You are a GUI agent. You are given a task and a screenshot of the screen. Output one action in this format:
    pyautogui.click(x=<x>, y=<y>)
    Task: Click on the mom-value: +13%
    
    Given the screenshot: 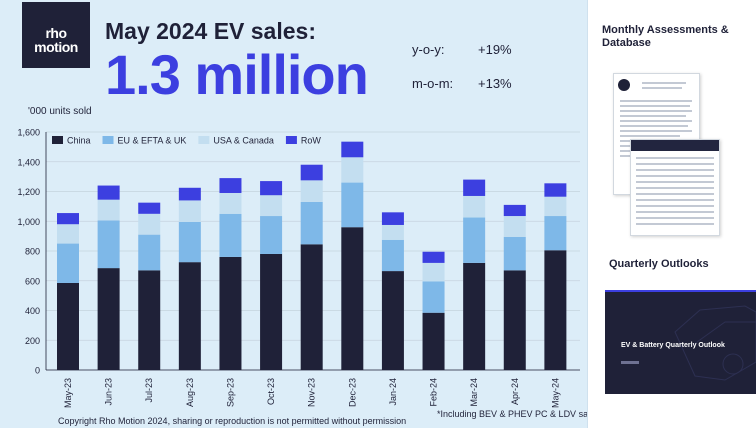 What is the action you would take?
    pyautogui.click(x=495, y=83)
    